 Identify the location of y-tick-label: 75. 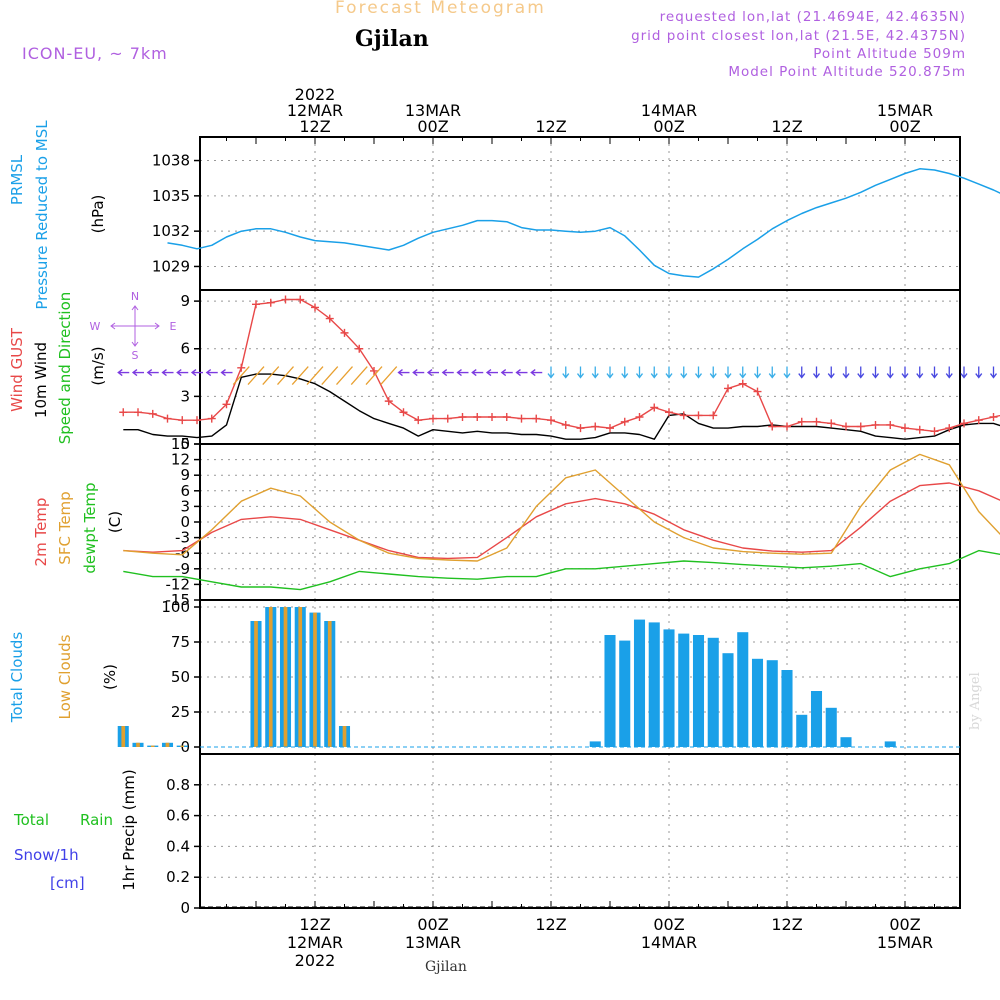
(180, 642).